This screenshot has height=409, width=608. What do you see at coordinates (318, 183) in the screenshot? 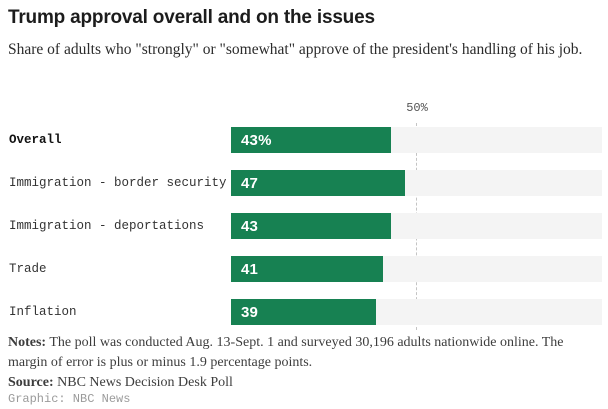
I see `bar: 47` at bounding box center [318, 183].